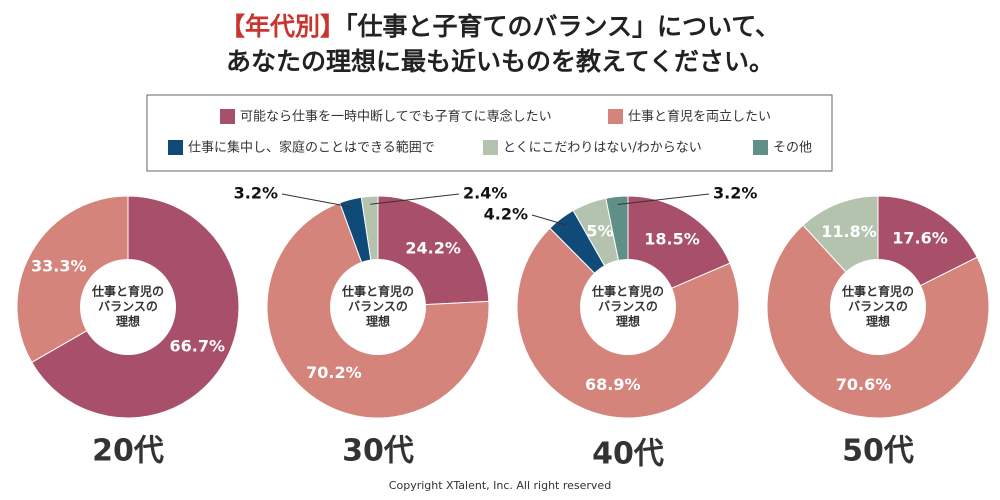  Describe the element at coordinates (599, 231) in the screenshot. I see `value-label: 5%` at that location.